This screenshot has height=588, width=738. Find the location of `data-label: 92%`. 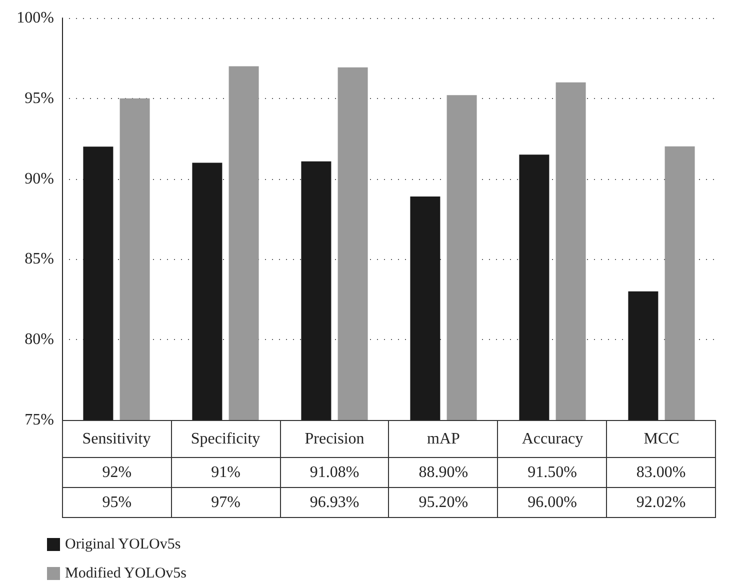

data-label: 92% is located at coordinates (117, 473).